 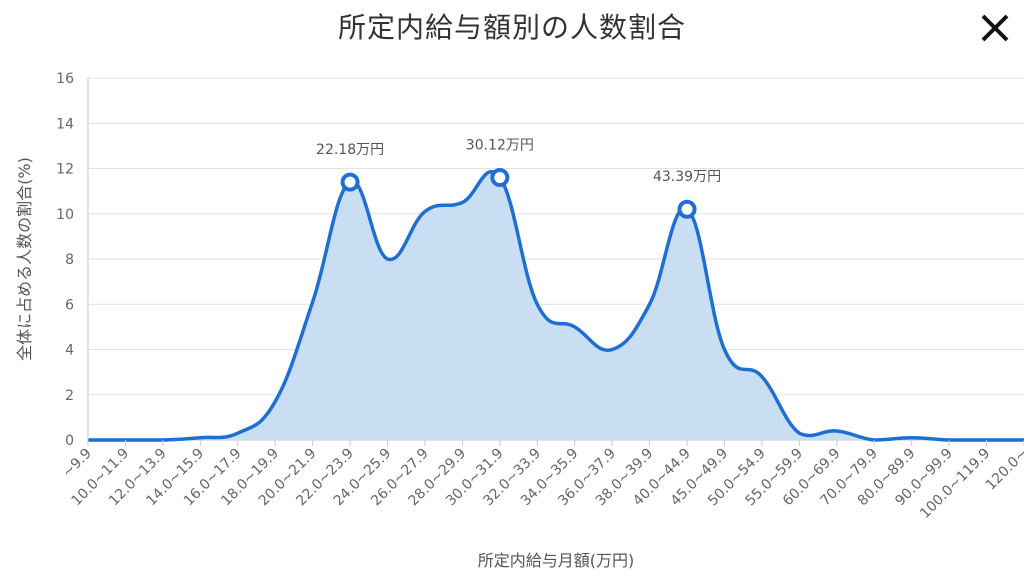 What do you see at coordinates (65, 215) in the screenshot?
I see `y-tick-label: 10` at bounding box center [65, 215].